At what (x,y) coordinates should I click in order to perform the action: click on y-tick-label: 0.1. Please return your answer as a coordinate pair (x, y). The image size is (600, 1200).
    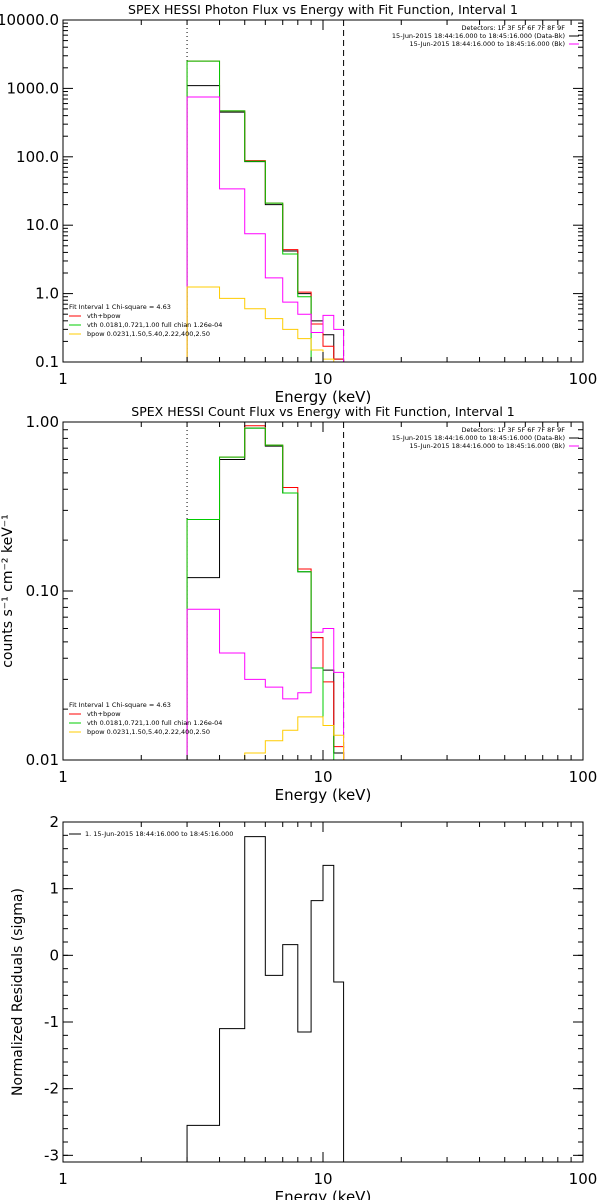
    Looking at the image, I should click on (47, 362).